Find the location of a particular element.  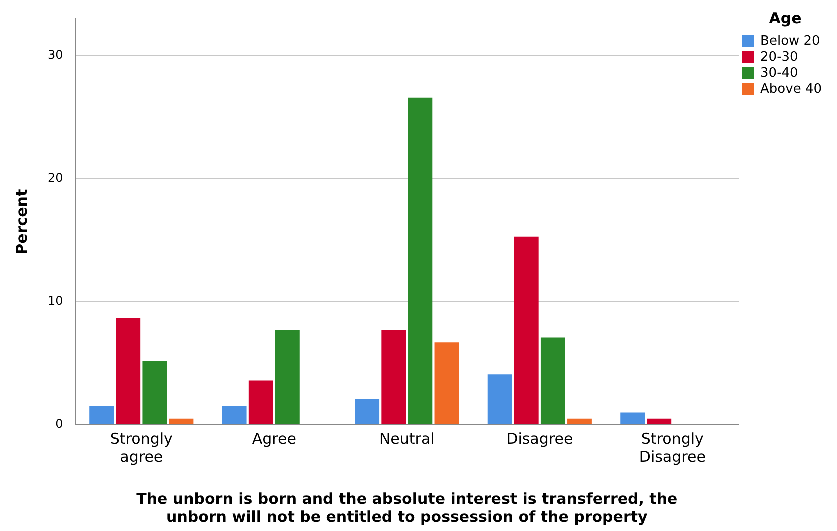

x-tick-label: Strongly agree is located at coordinates (142, 448).